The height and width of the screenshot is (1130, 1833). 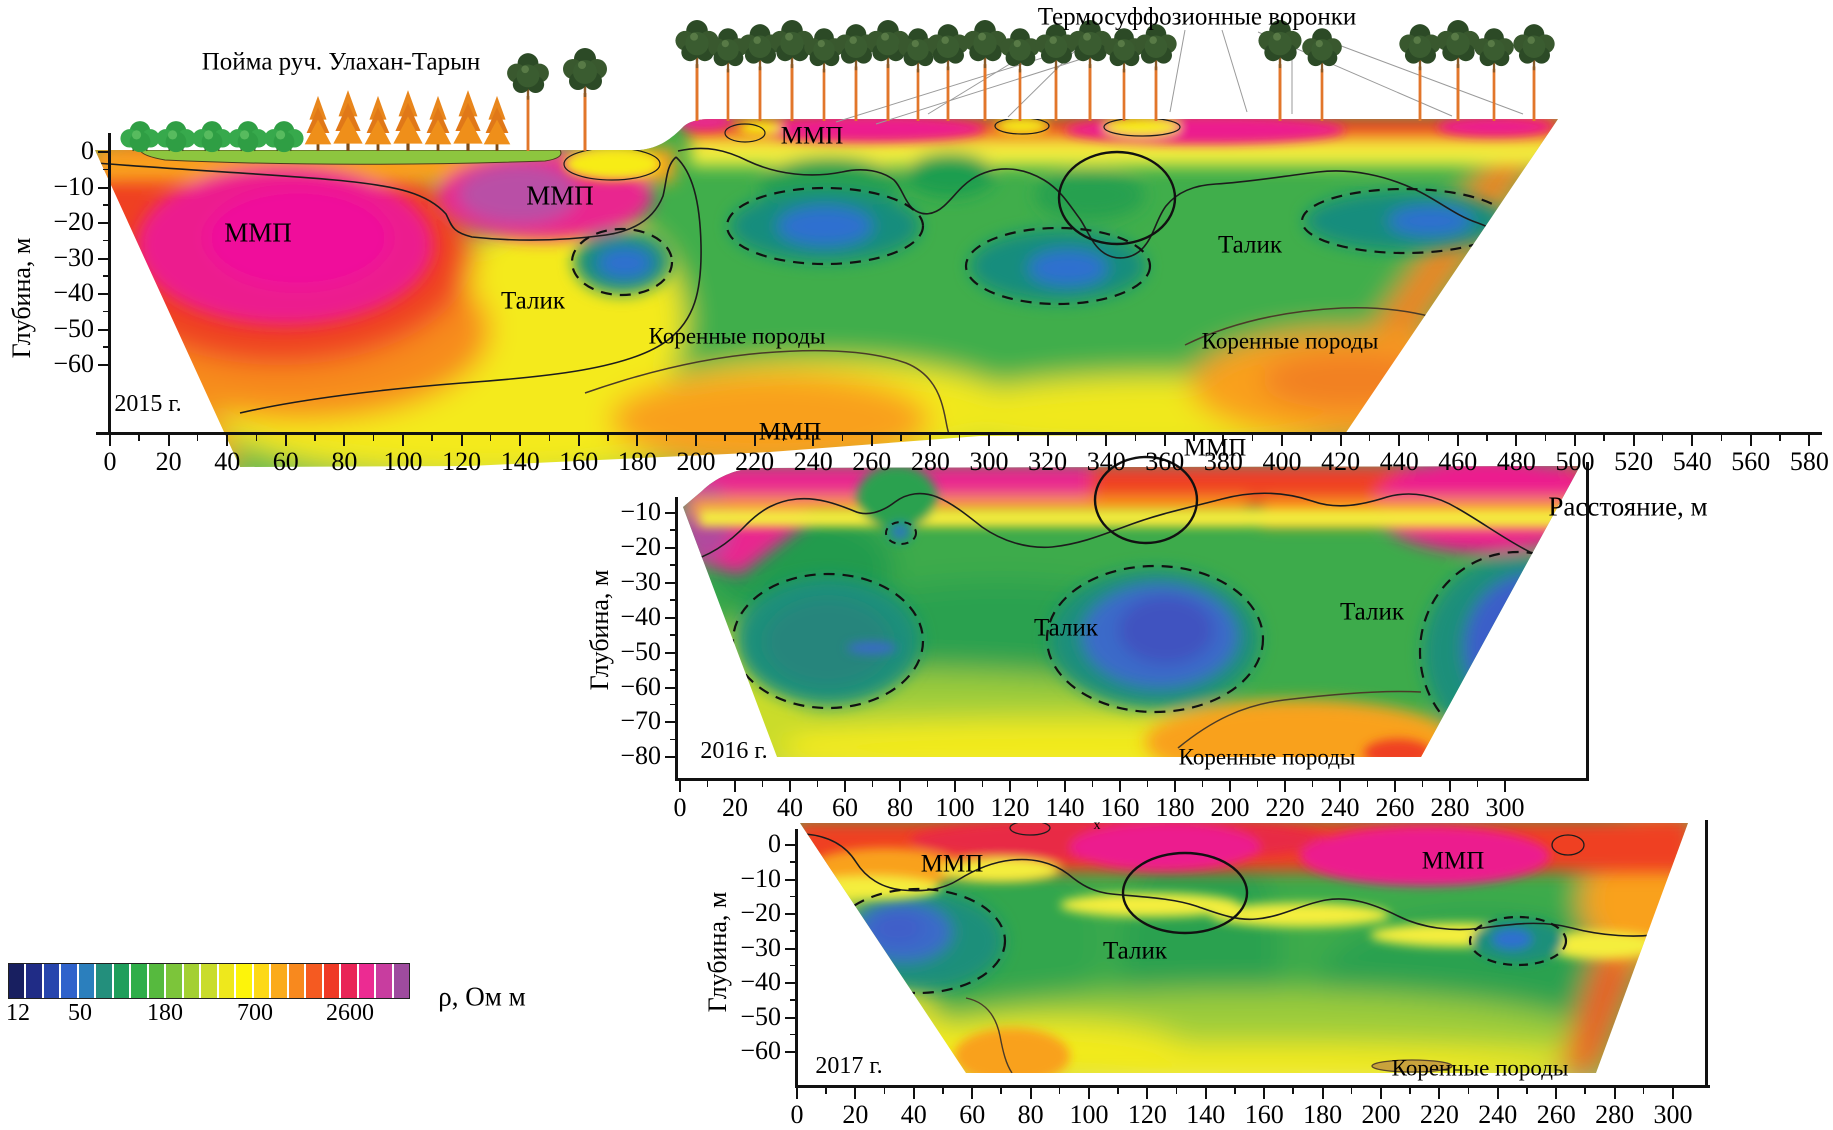 I want to click on y-axis-2016, so click(x=676, y=639).